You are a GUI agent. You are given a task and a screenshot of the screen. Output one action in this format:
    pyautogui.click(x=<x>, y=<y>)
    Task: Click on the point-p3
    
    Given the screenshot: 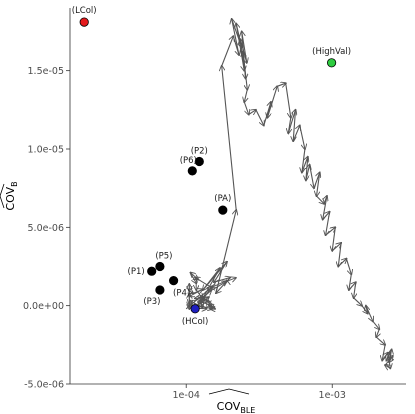 What is the action you would take?
    pyautogui.click(x=160, y=290)
    